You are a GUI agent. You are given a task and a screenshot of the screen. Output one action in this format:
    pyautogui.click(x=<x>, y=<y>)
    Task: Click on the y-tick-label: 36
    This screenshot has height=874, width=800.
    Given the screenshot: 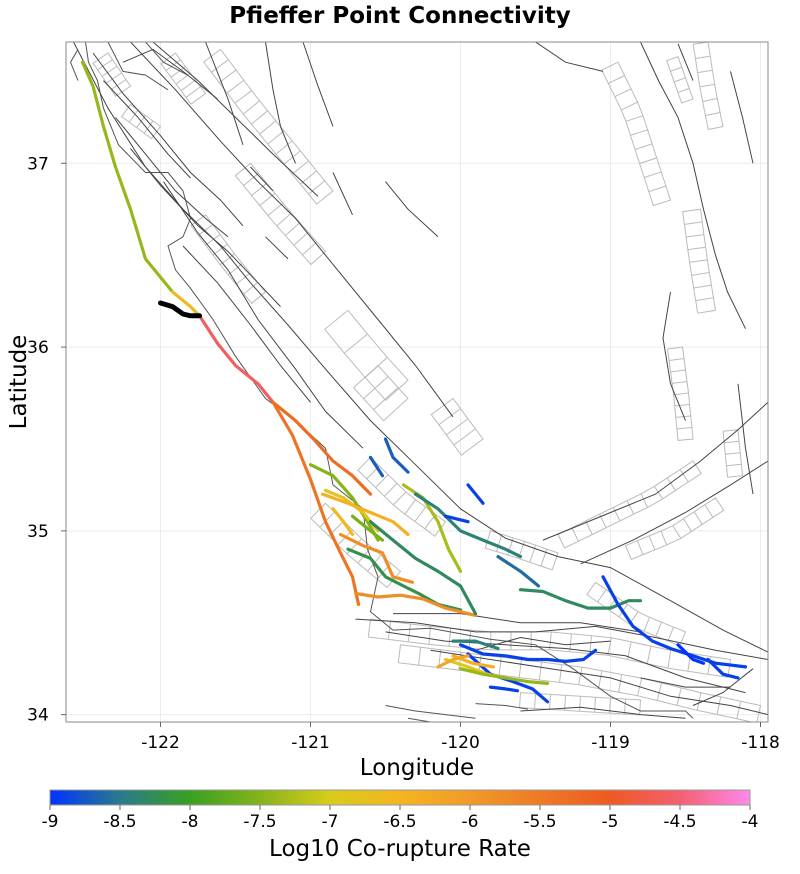 What is the action you would take?
    pyautogui.click(x=38, y=348)
    